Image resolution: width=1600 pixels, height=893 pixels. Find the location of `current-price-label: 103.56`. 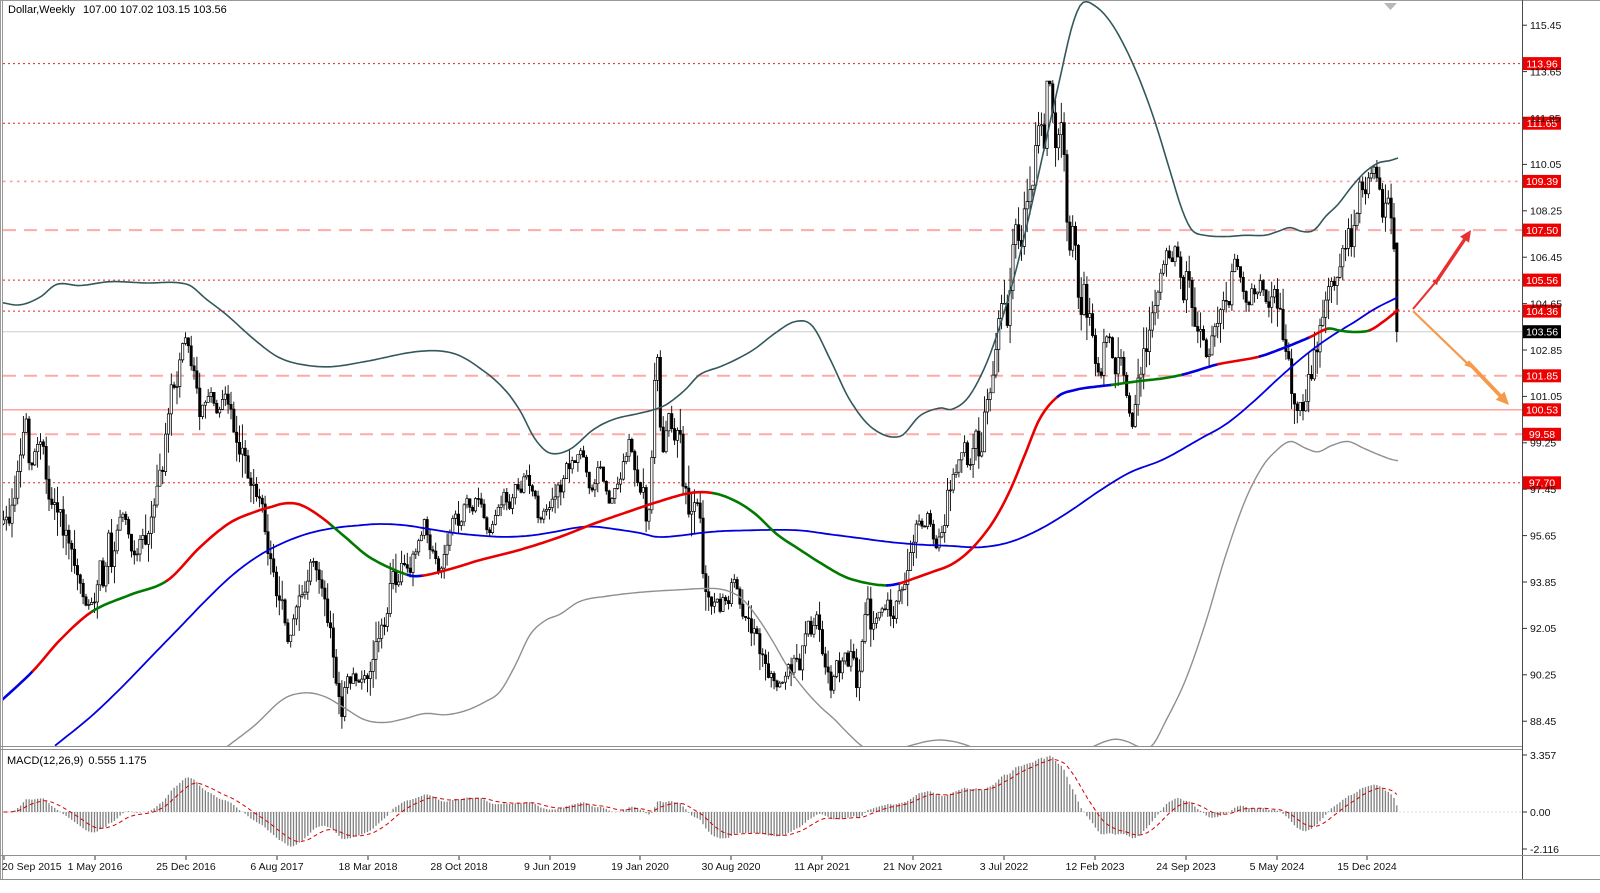

current-price-label: 103.56 is located at coordinates (1542, 332).